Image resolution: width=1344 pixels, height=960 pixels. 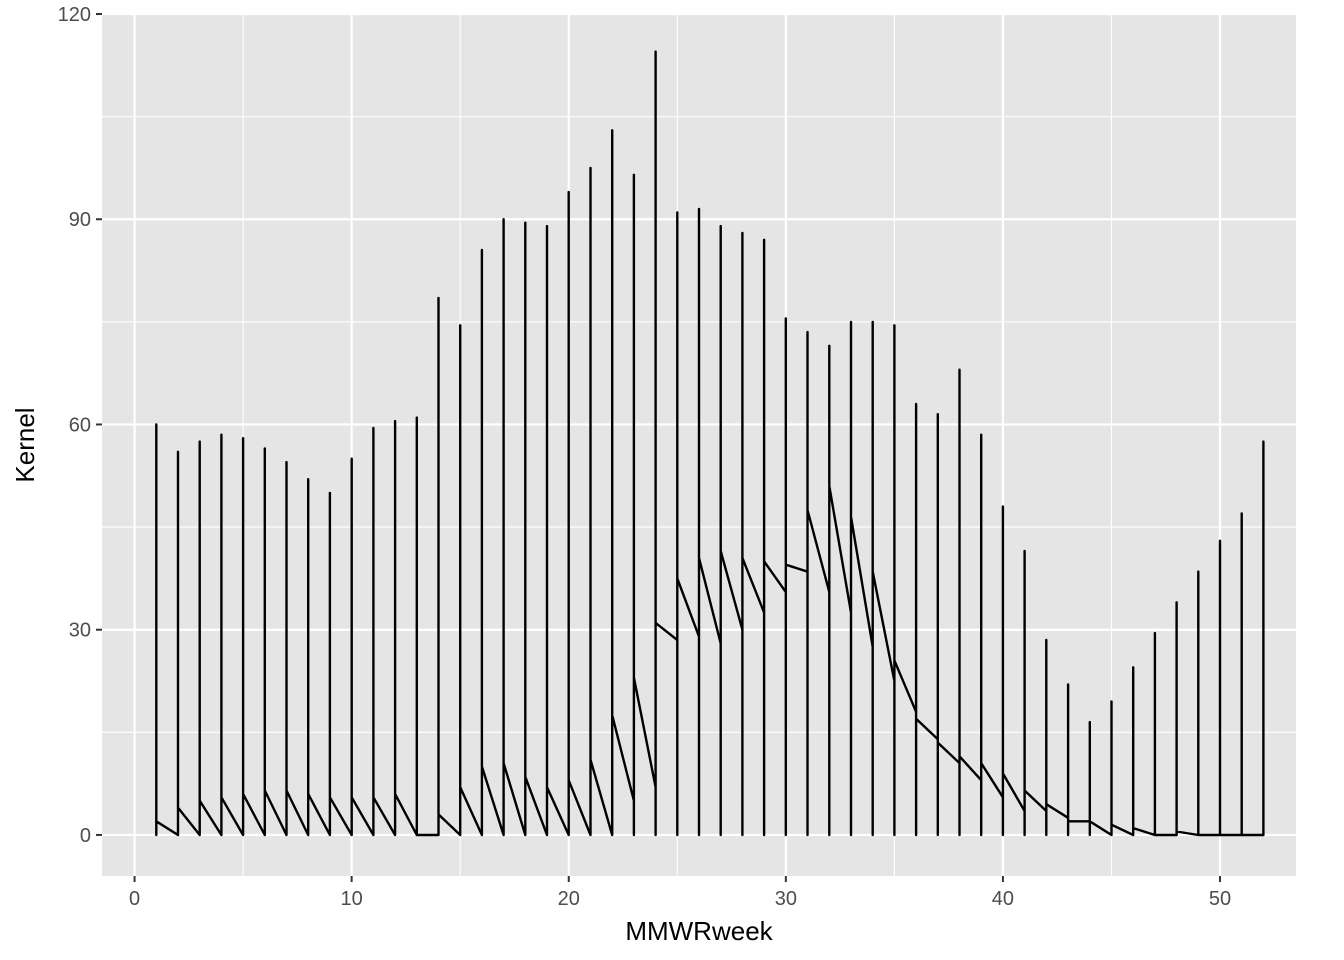 I want to click on y-tick-label: 60, so click(x=80, y=425).